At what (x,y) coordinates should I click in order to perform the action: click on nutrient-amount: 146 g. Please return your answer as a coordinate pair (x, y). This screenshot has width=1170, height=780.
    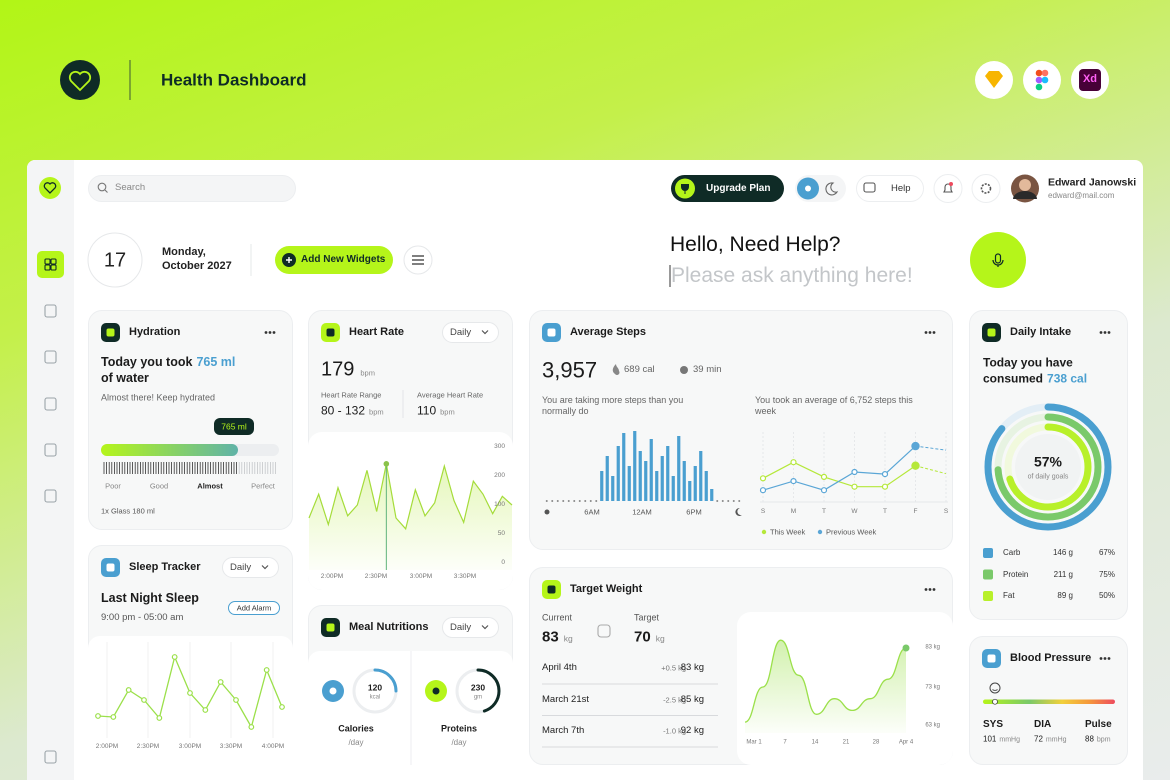
    Looking at the image, I should click on (1062, 552).